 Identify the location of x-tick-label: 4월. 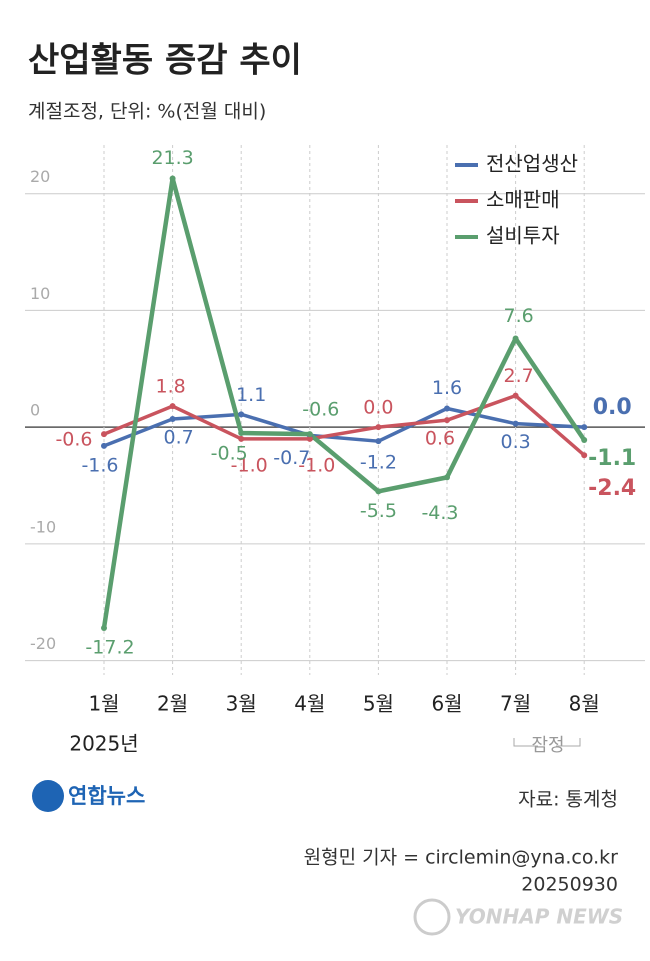
(309, 704).